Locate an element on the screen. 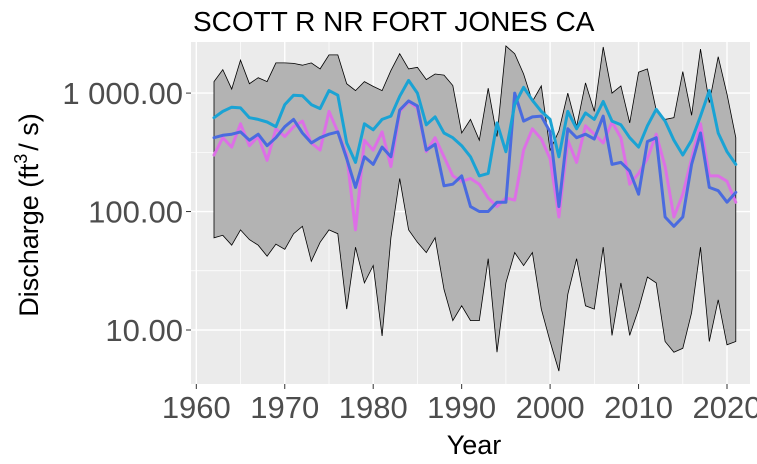 The height and width of the screenshot is (464, 757). x-axis: 1960 1970 1980 1990 2000 2010 2020 is located at coordinates (459, 404).